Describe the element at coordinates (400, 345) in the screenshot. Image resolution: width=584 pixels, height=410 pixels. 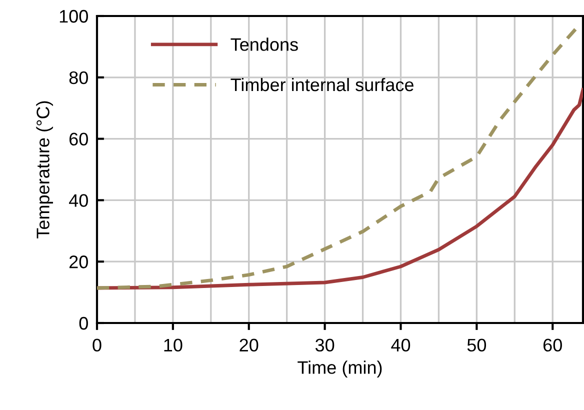
I see `x-tick-label: 40` at that location.